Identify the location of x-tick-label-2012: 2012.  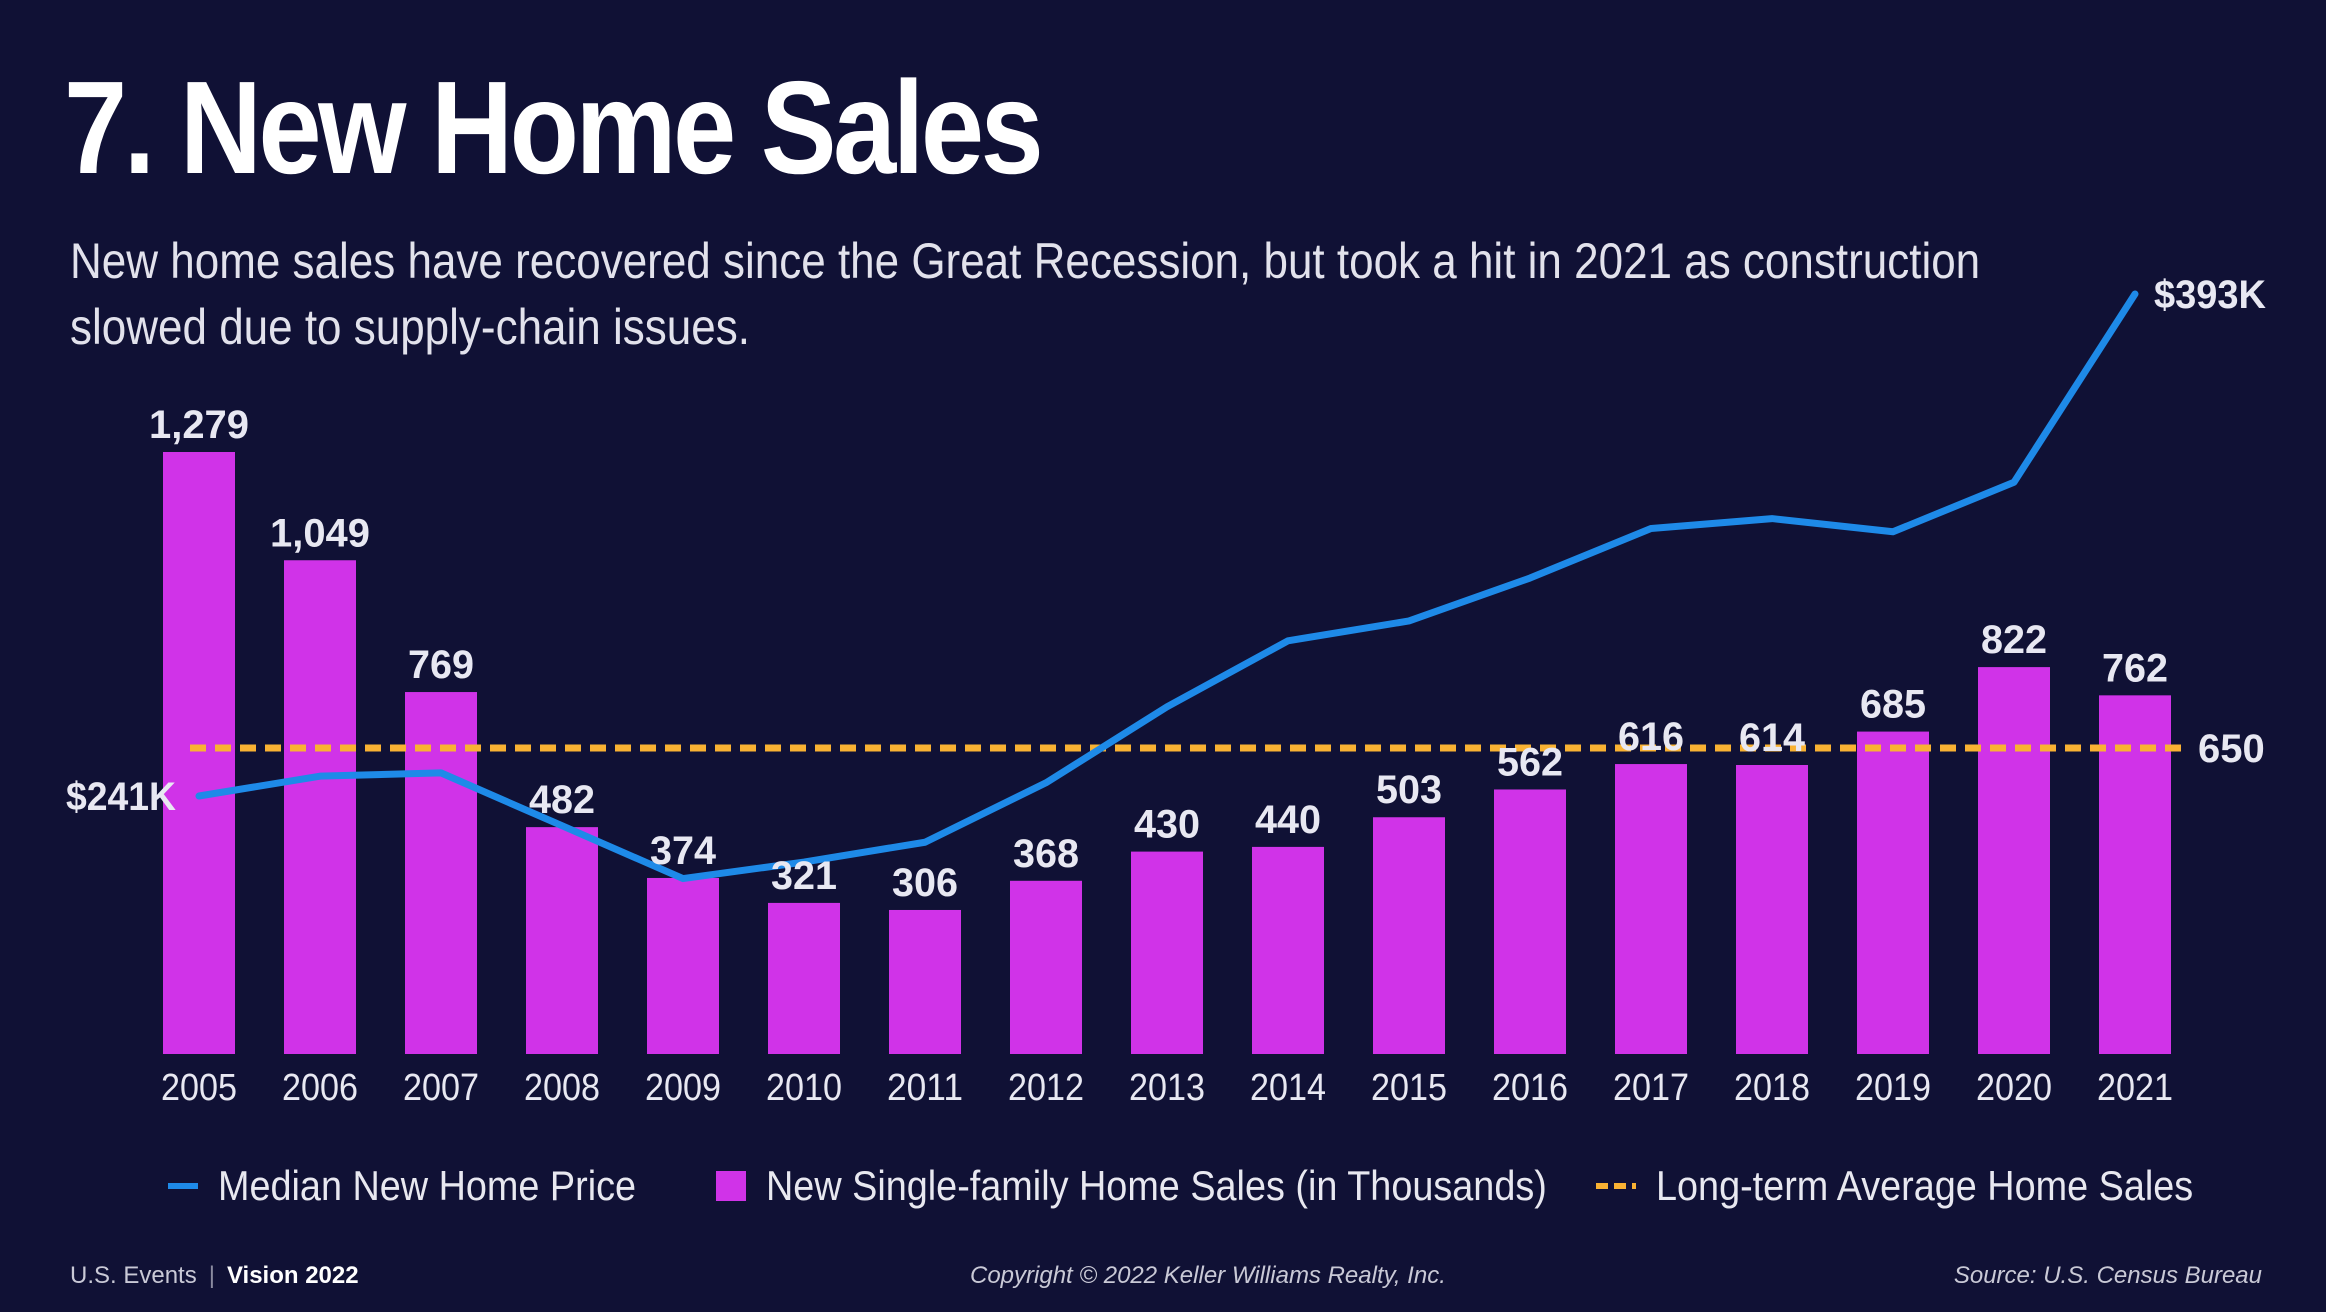
(1046, 1088).